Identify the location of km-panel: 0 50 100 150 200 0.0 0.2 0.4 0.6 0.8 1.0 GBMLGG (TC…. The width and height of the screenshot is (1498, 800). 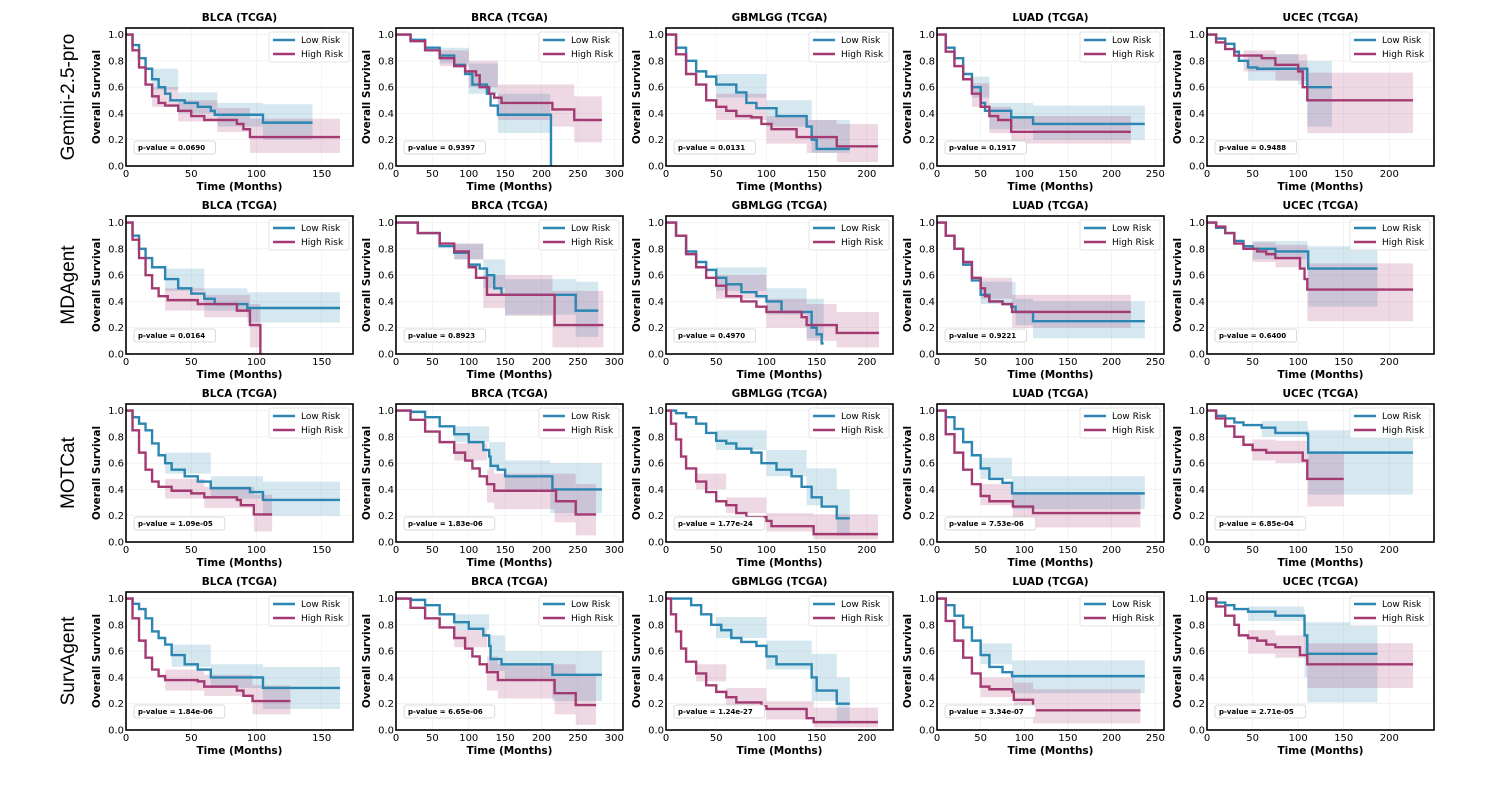
(762, 102).